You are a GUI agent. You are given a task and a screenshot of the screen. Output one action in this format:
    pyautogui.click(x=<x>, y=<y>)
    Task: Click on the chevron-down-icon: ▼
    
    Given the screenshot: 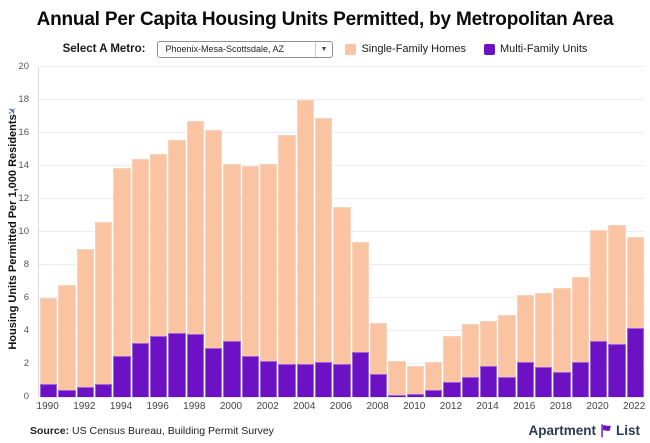 What is the action you would take?
    pyautogui.click(x=320, y=49)
    